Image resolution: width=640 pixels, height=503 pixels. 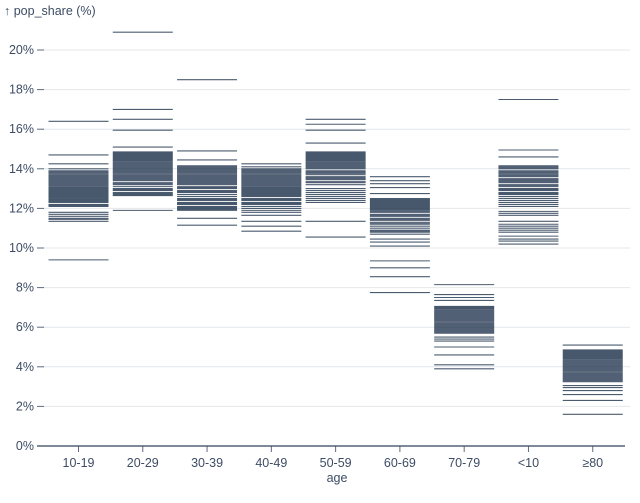 I want to click on y-tick-label: 10%, so click(x=21, y=248).